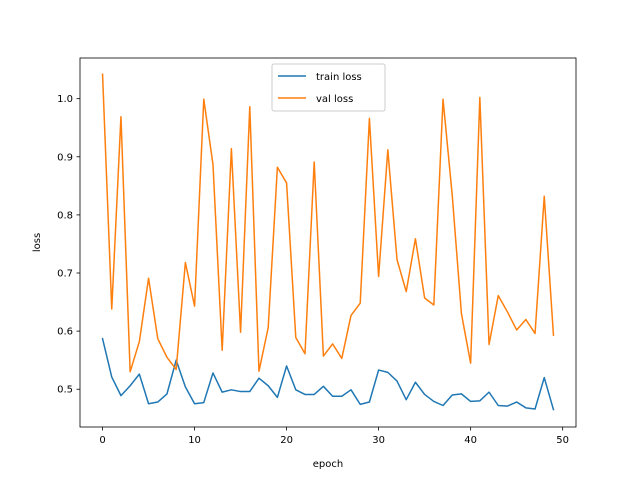  Describe the element at coordinates (65, 390) in the screenshot. I see `y-tick-label: 0.5` at that location.